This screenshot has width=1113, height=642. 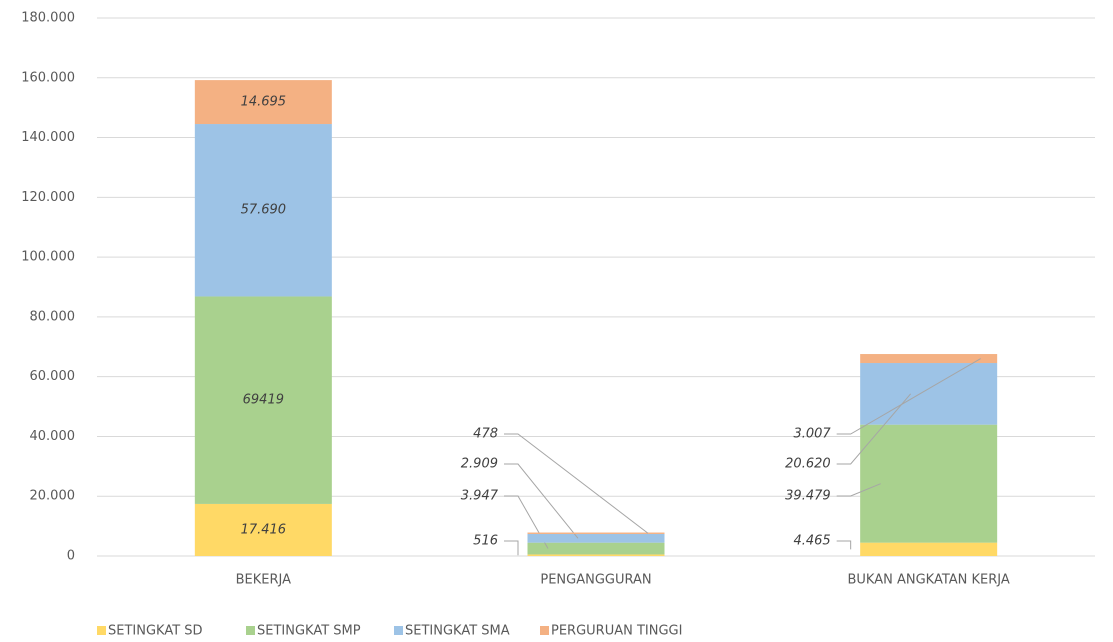 What do you see at coordinates (812, 434) in the screenshot?
I see `data-label: 3.007` at bounding box center [812, 434].